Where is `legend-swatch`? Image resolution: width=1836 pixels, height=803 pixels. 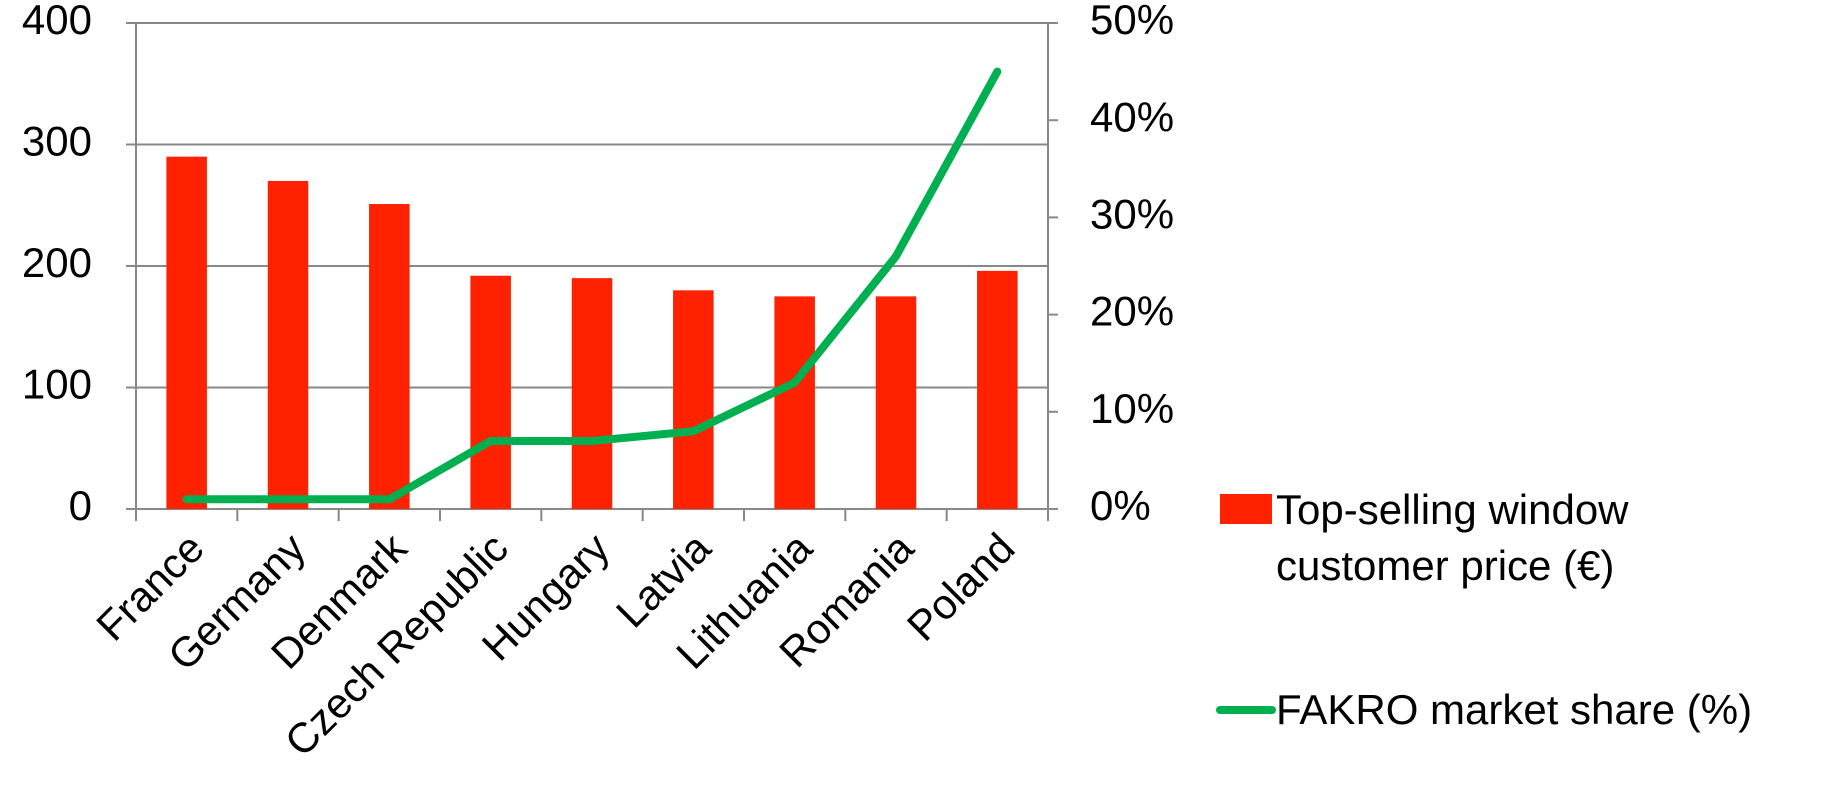 legend-swatch is located at coordinates (1246, 509).